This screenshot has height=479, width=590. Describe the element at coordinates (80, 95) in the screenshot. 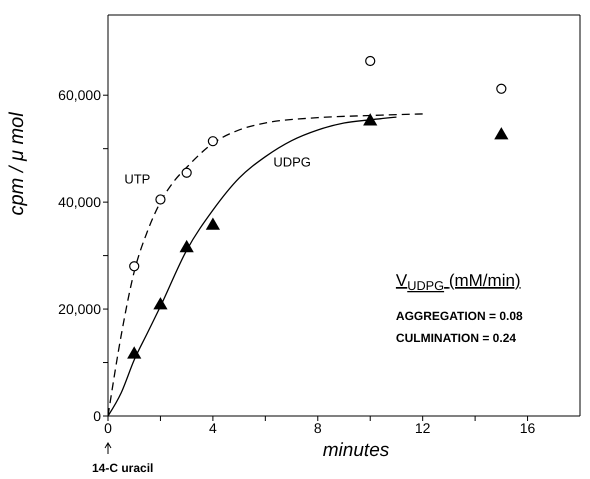

I see `y-tick-label: 60,000` at that location.